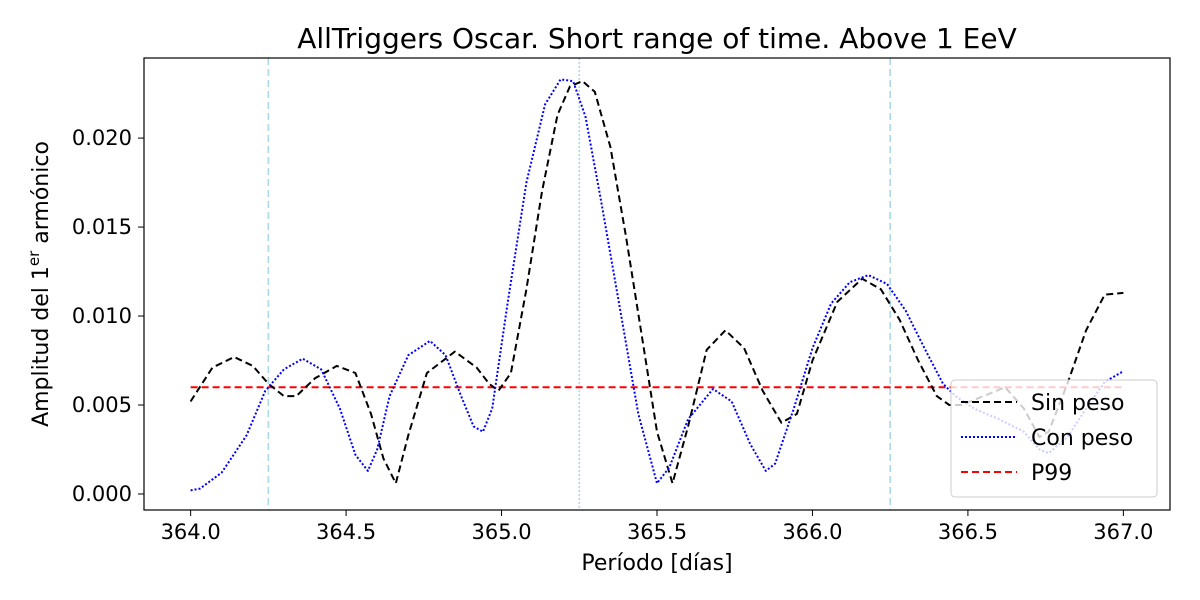 The height and width of the screenshot is (600, 1200). I want to click on x-tick-label: 367.0, so click(1123, 532).